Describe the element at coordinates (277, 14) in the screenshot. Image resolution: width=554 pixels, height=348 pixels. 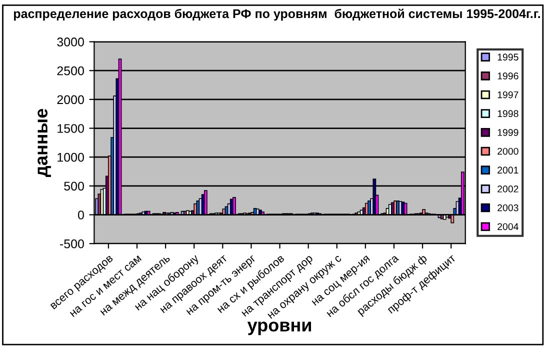
I see `chart-title: распределение расходов бюджета РФ по уровням бюджетной системы 1995-2004г.г.` at that location.